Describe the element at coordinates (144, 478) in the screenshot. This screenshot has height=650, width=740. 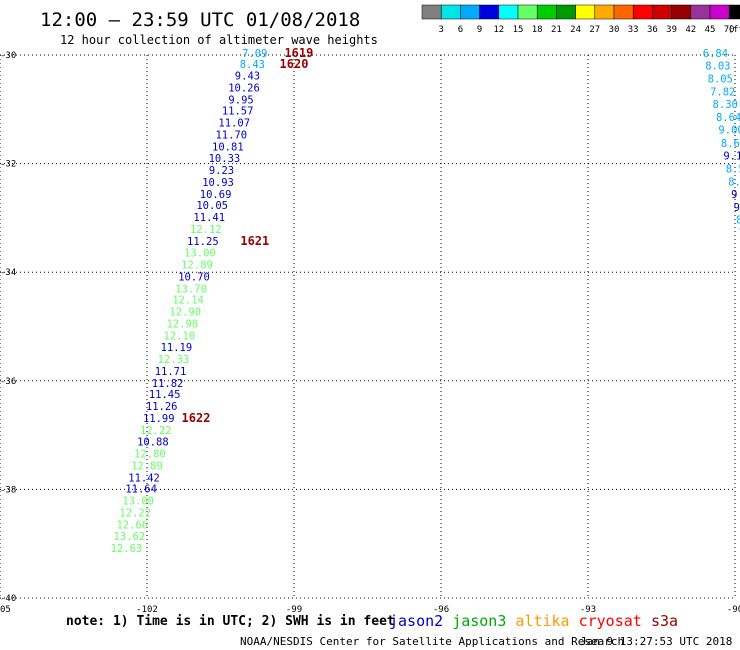
I see `wave-height-label: 11.42` at that location.